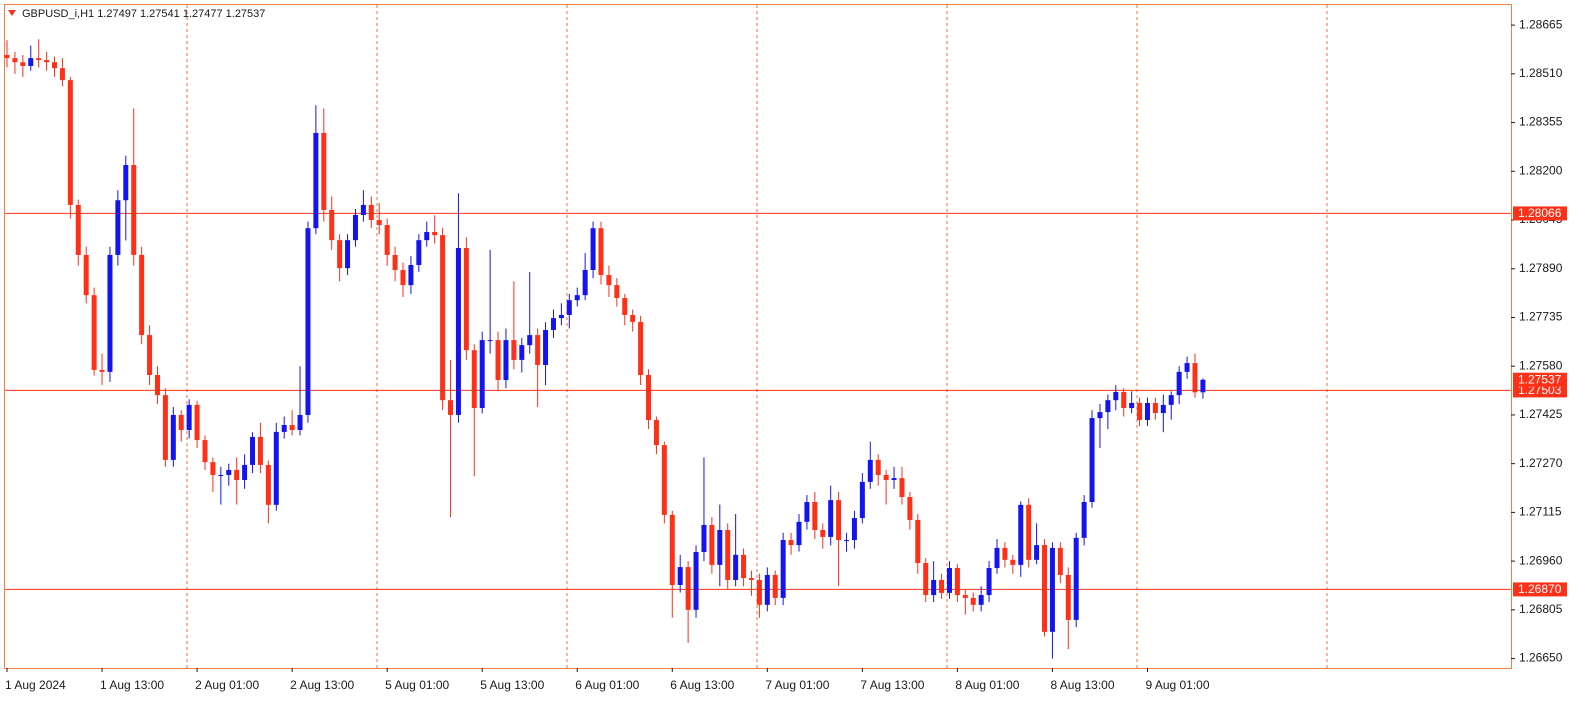  I want to click on x-tick-label: 7 Aug 13:00, so click(892, 685).